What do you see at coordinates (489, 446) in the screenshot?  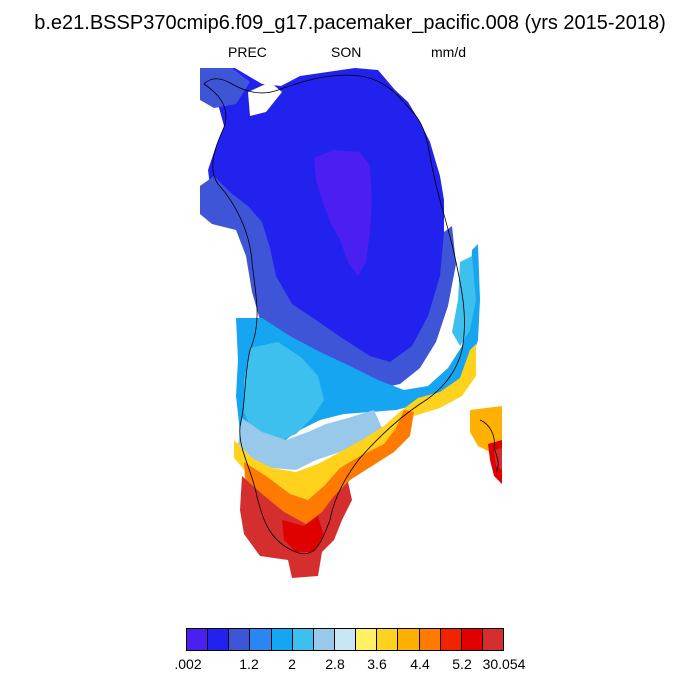 I see `coastline-islet` at bounding box center [489, 446].